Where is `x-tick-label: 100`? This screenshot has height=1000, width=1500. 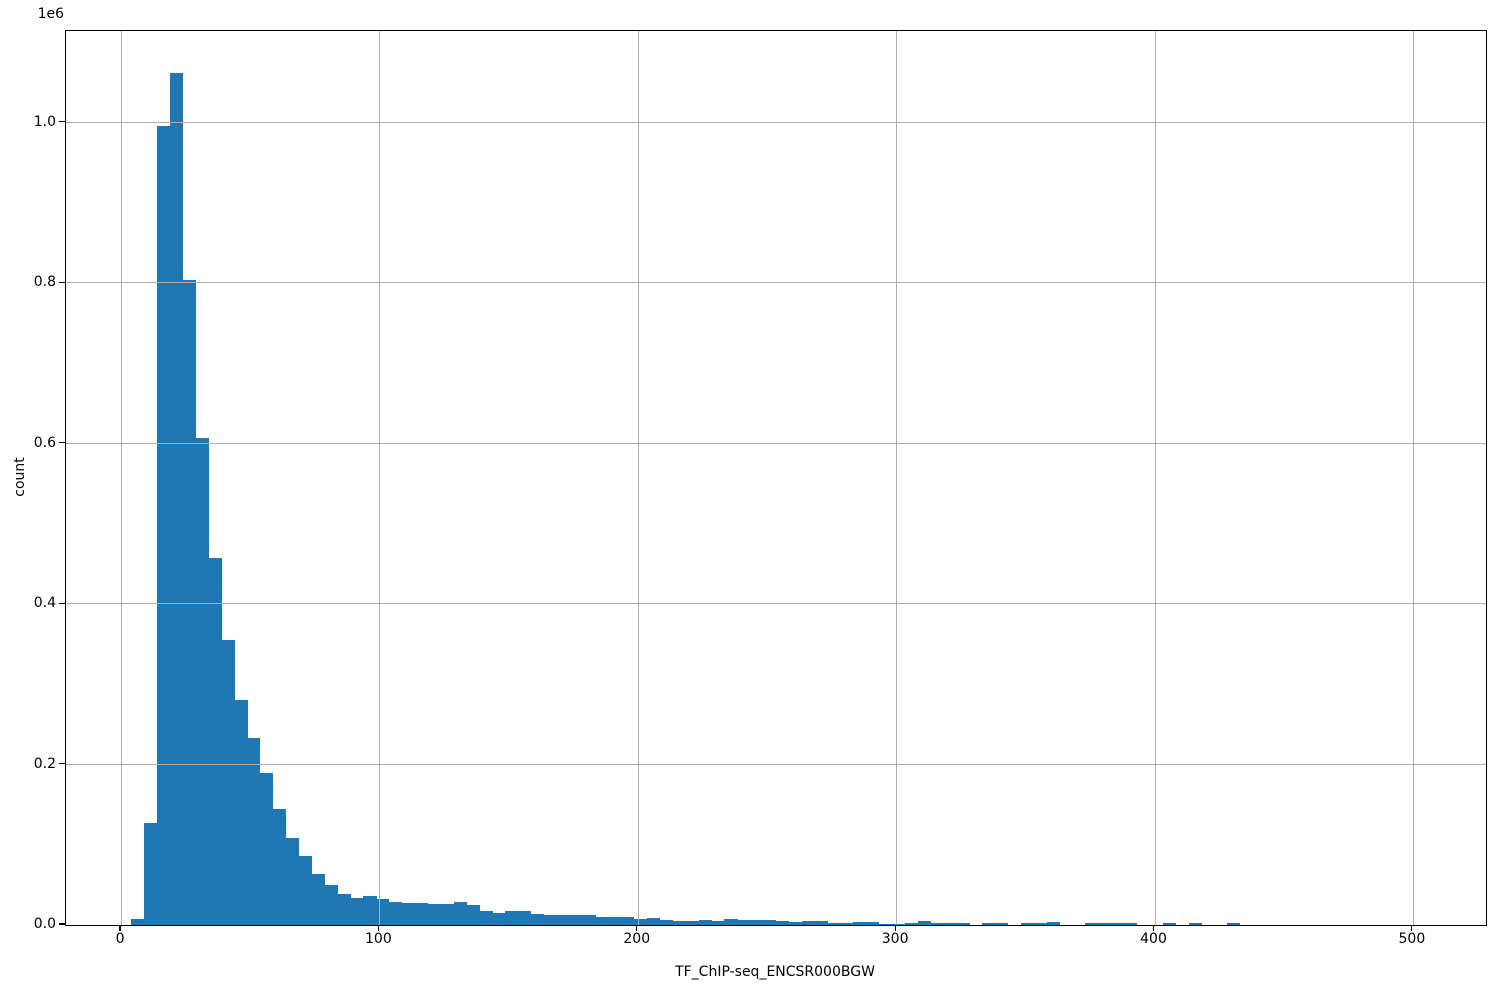
x-tick-label: 100 is located at coordinates (378, 939).